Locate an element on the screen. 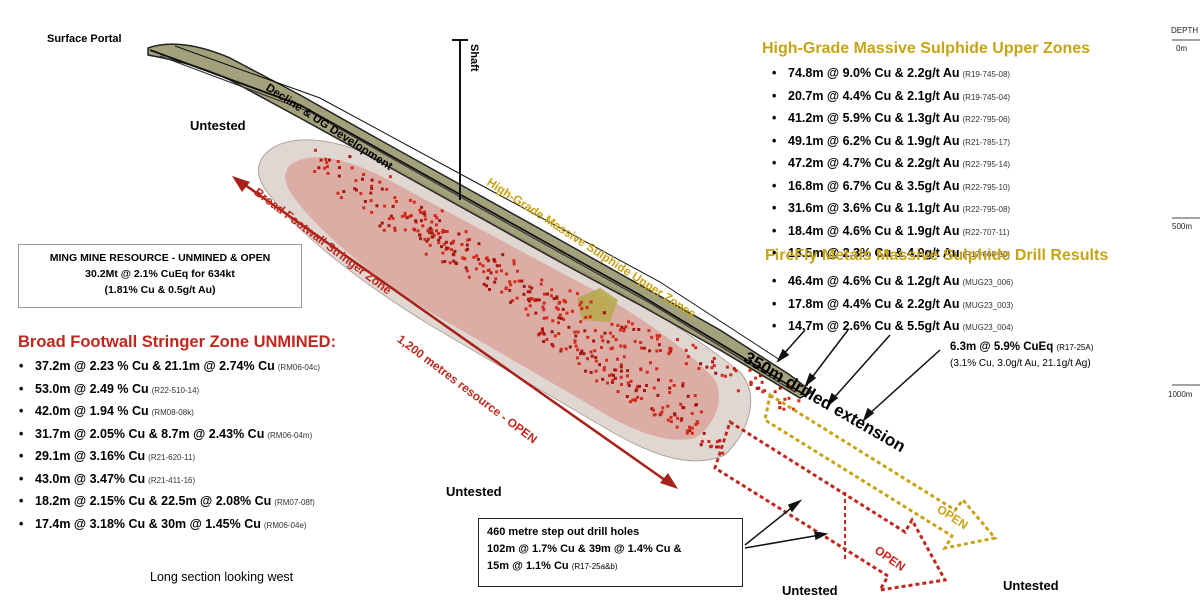 The image size is (1201, 603). list-item: 31.6m @ 3.6% Cu & 1.1g/t Au(R22-795-08) is located at coordinates (890, 209).